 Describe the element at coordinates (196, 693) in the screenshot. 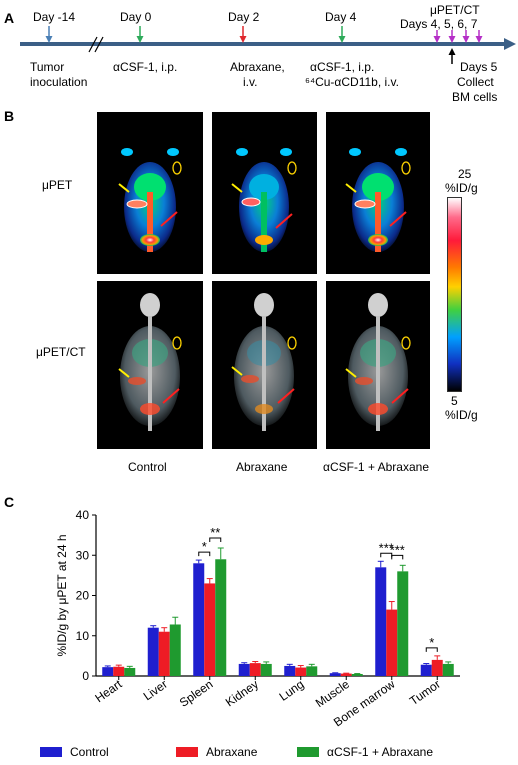

I see `x-tick-label: Spleen` at that location.